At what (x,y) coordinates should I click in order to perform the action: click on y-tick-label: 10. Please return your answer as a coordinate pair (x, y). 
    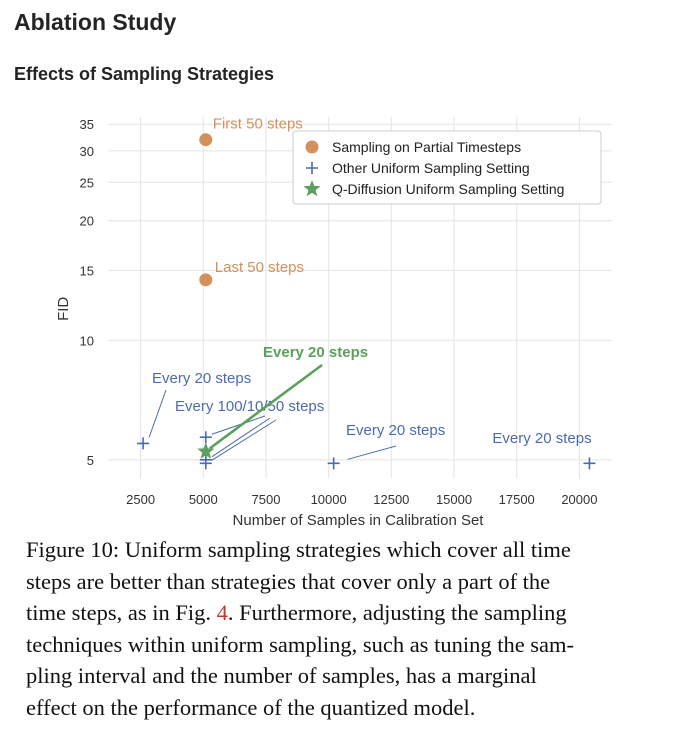
    Looking at the image, I should click on (87, 340).